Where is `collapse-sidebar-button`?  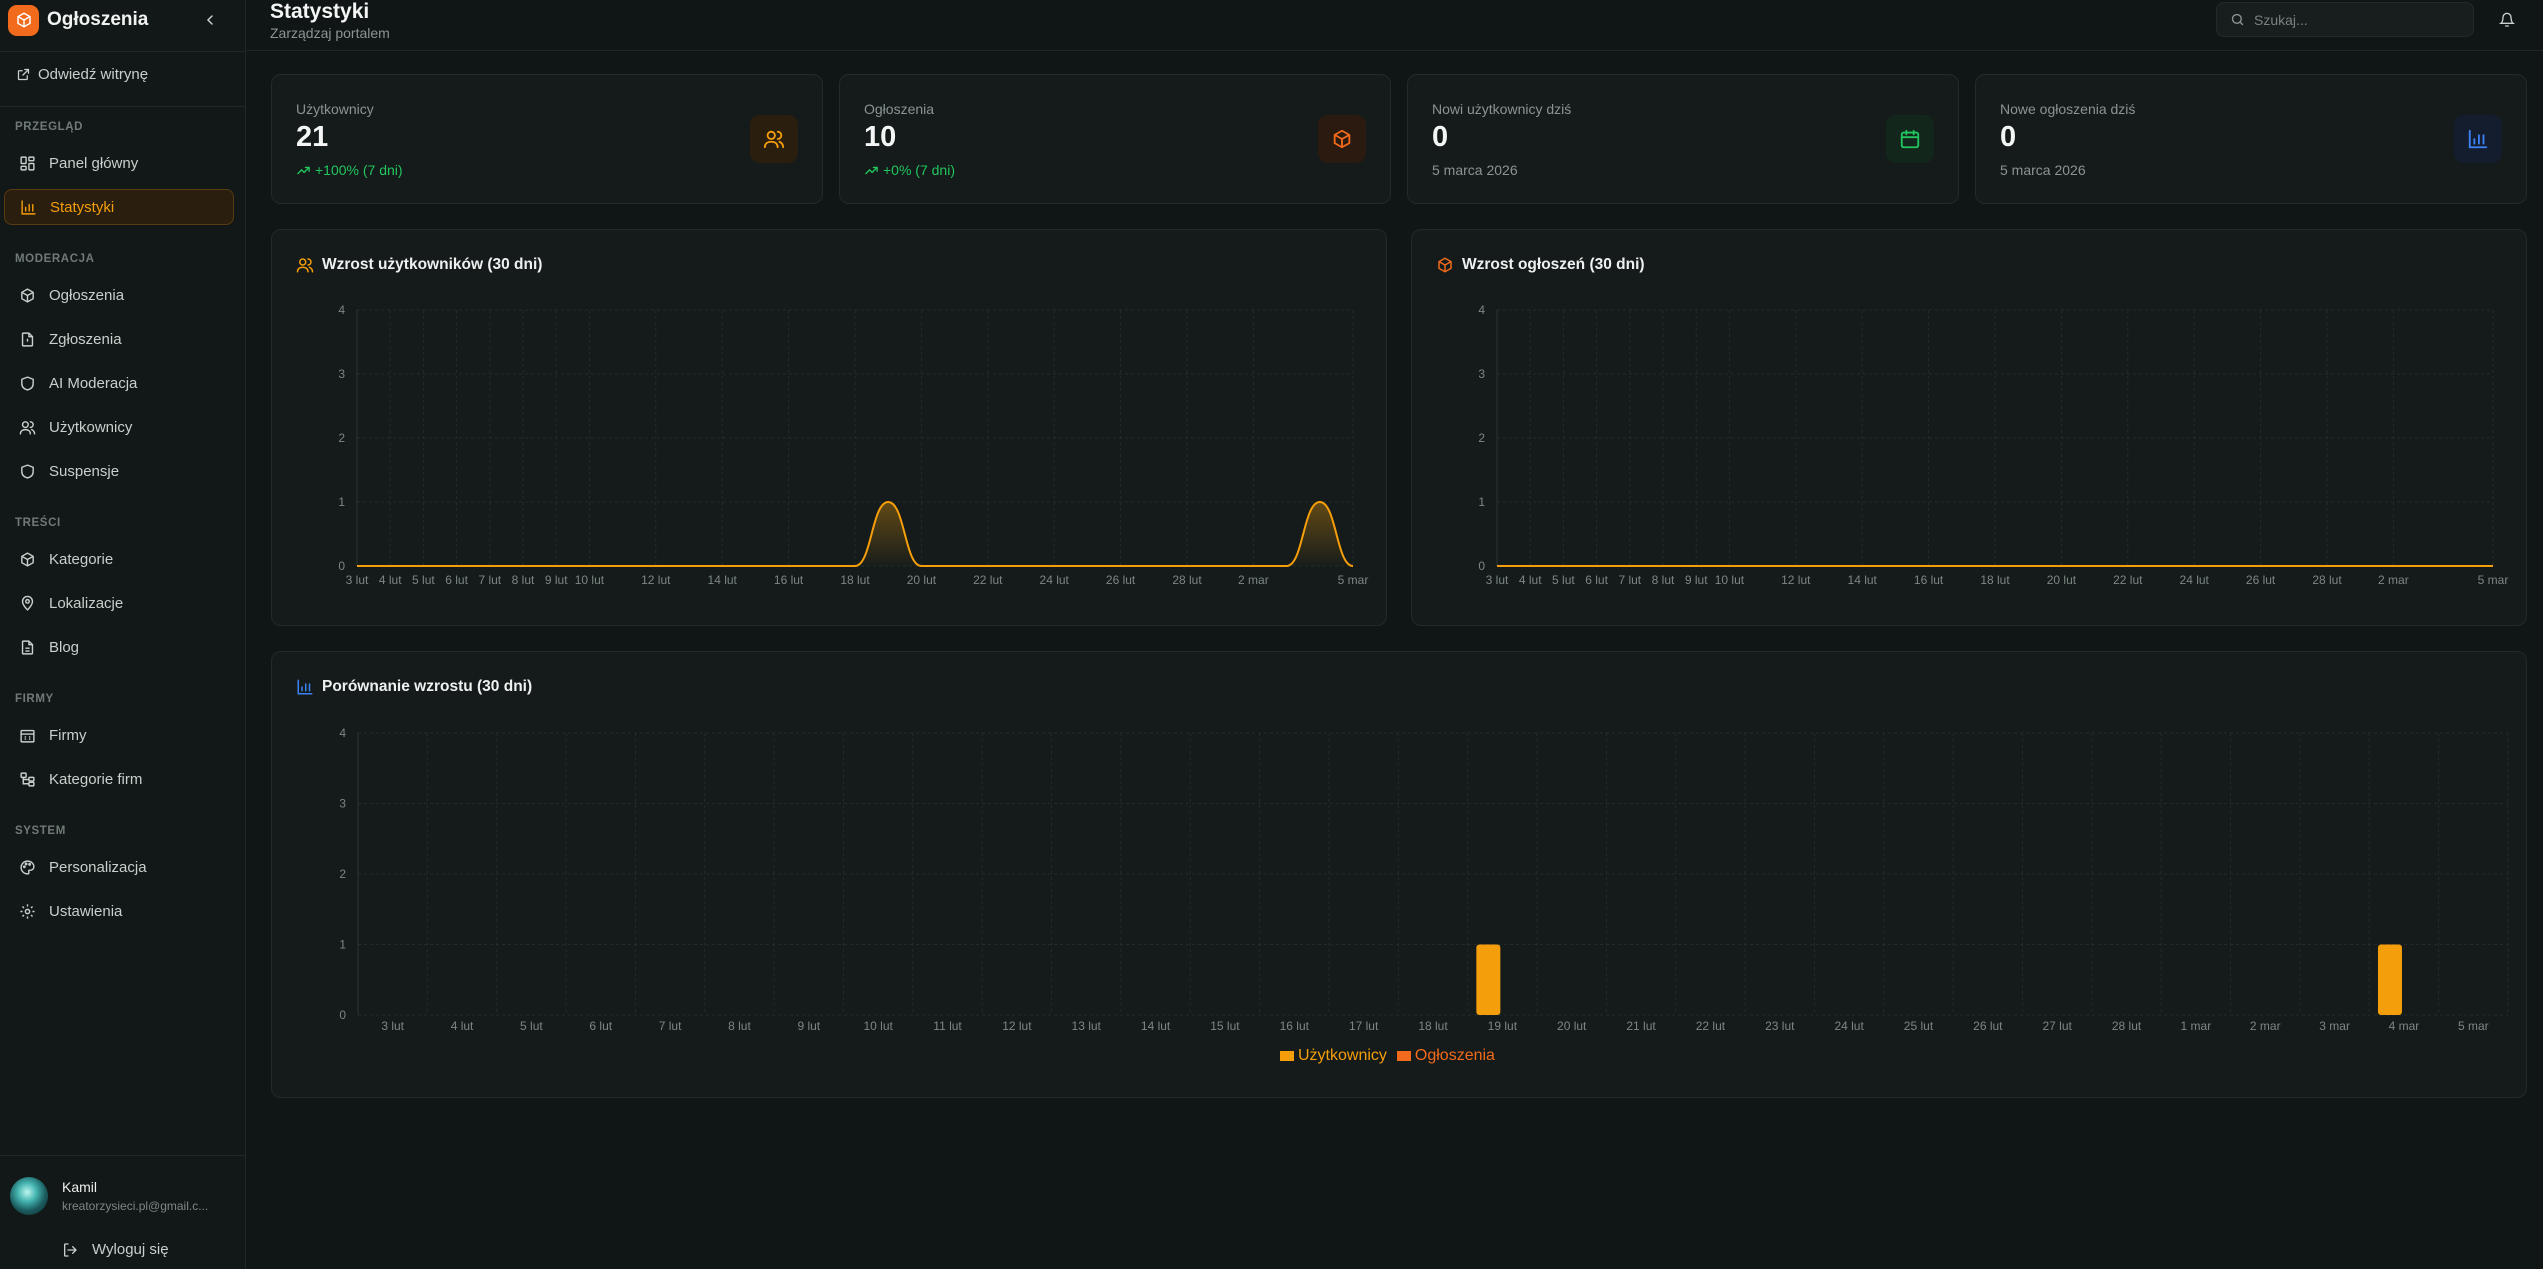 collapse-sidebar-button is located at coordinates (210, 20).